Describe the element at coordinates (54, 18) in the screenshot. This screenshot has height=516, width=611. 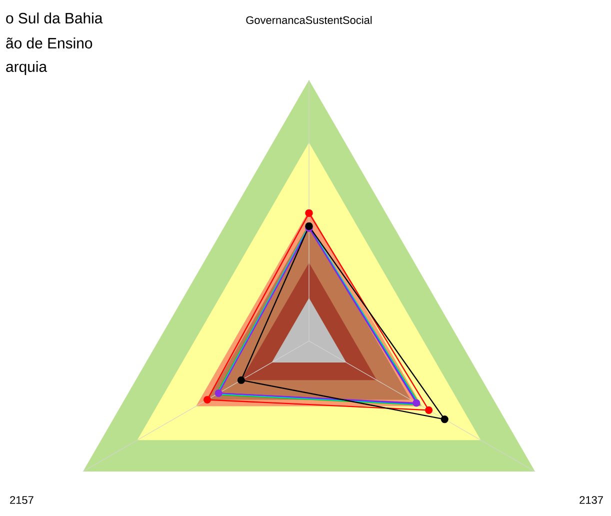
I see `text: o Sul da Bahia` at that location.